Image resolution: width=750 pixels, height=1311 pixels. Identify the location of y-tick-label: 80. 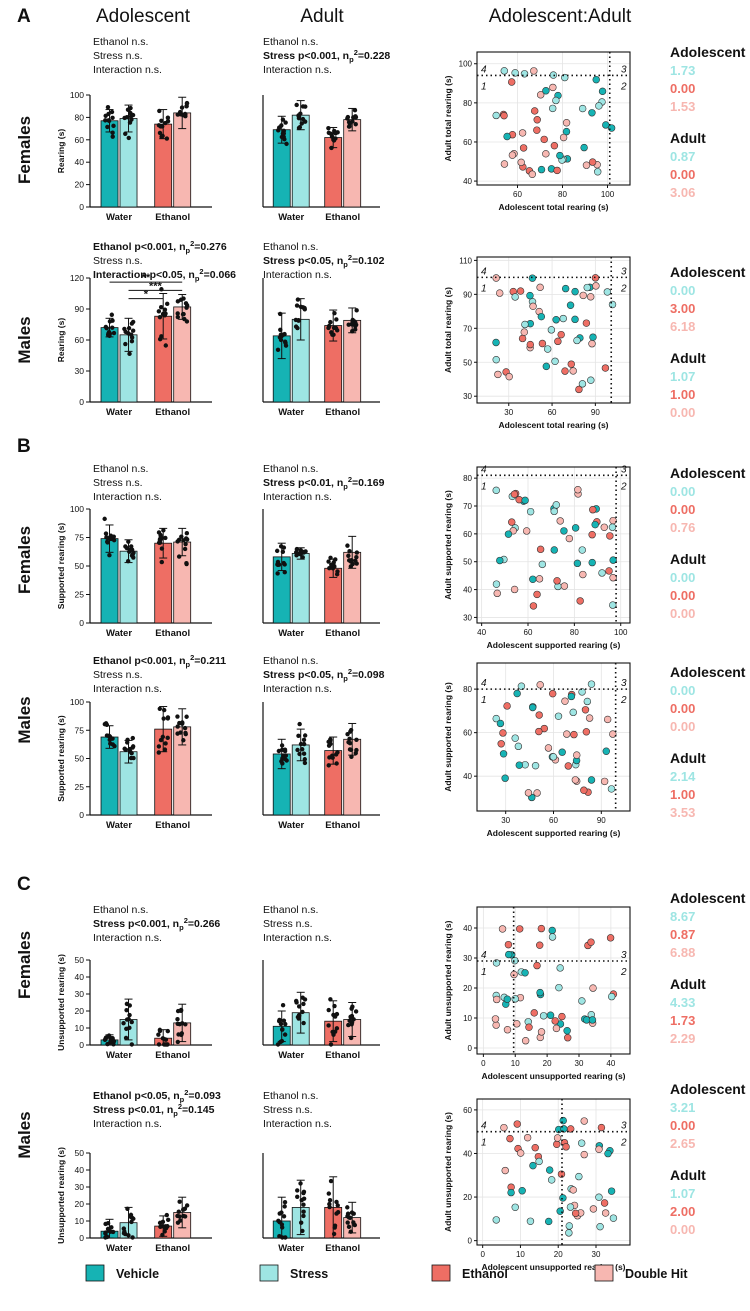
(467, 478).